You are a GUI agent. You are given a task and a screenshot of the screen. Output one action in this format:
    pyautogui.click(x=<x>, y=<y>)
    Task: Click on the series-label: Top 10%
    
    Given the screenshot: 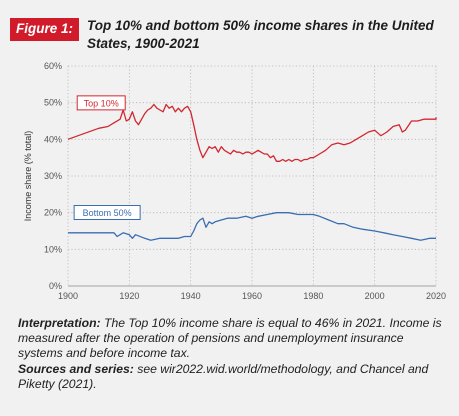 What is the action you would take?
    pyautogui.click(x=101, y=103)
    